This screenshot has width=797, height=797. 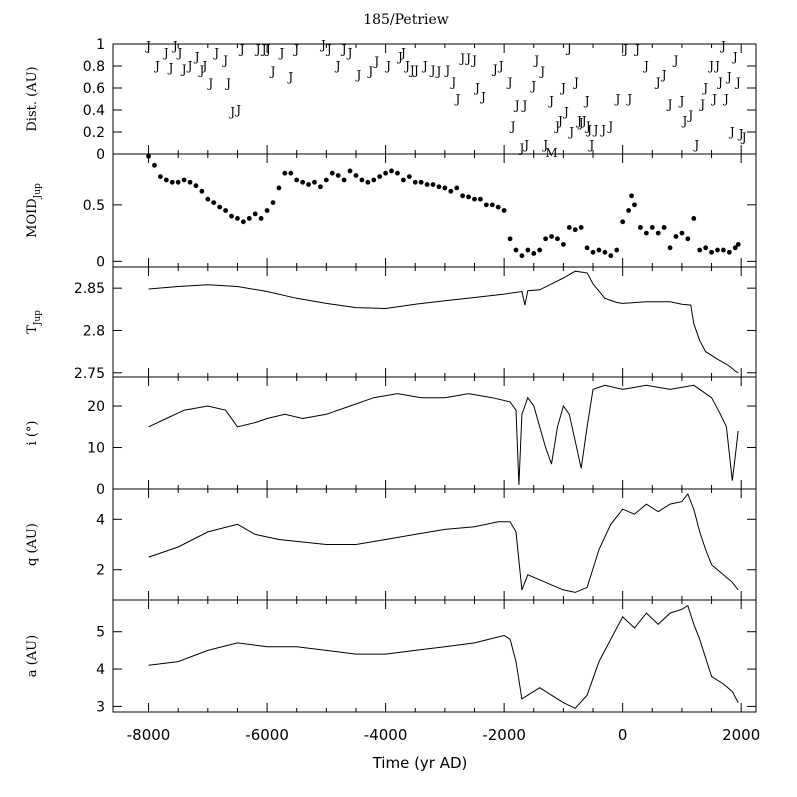 I want to click on moid-ylabel-main: MOID, so click(x=32, y=218).